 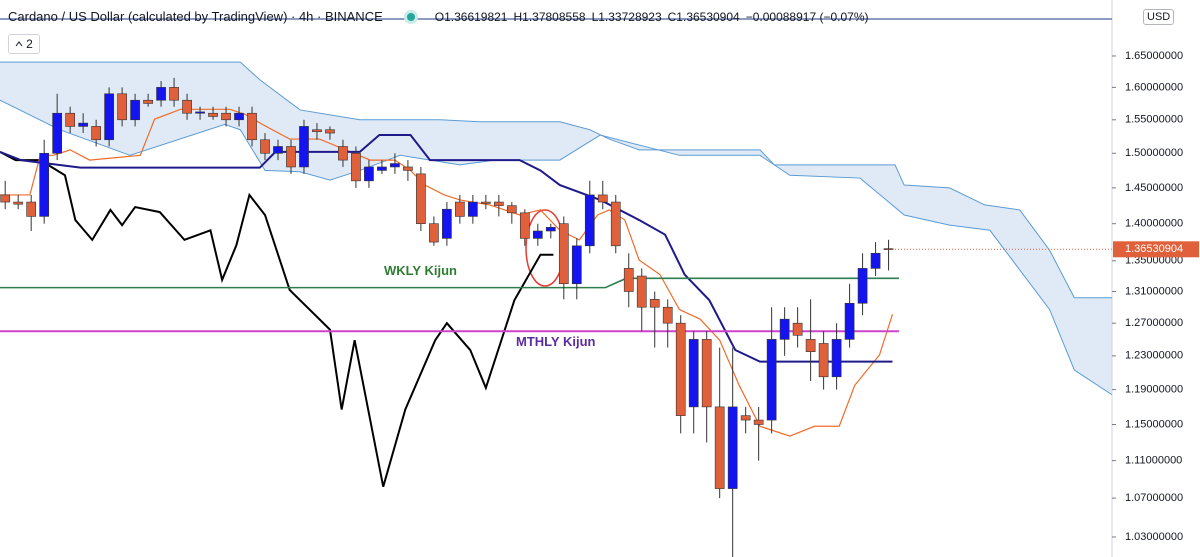 I want to click on y-tick-label: 1.19000000, so click(x=1154, y=389).